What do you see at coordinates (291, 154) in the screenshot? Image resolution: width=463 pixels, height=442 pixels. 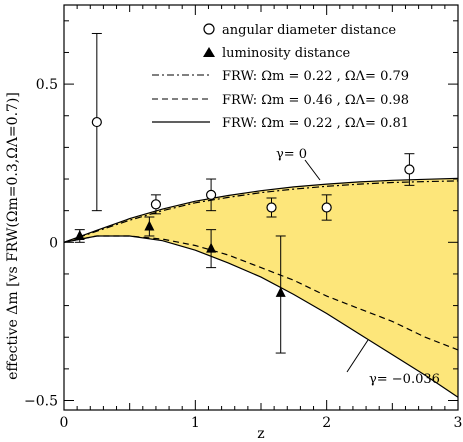 I see `annotation-gamma-0: γ= 0` at bounding box center [291, 154].